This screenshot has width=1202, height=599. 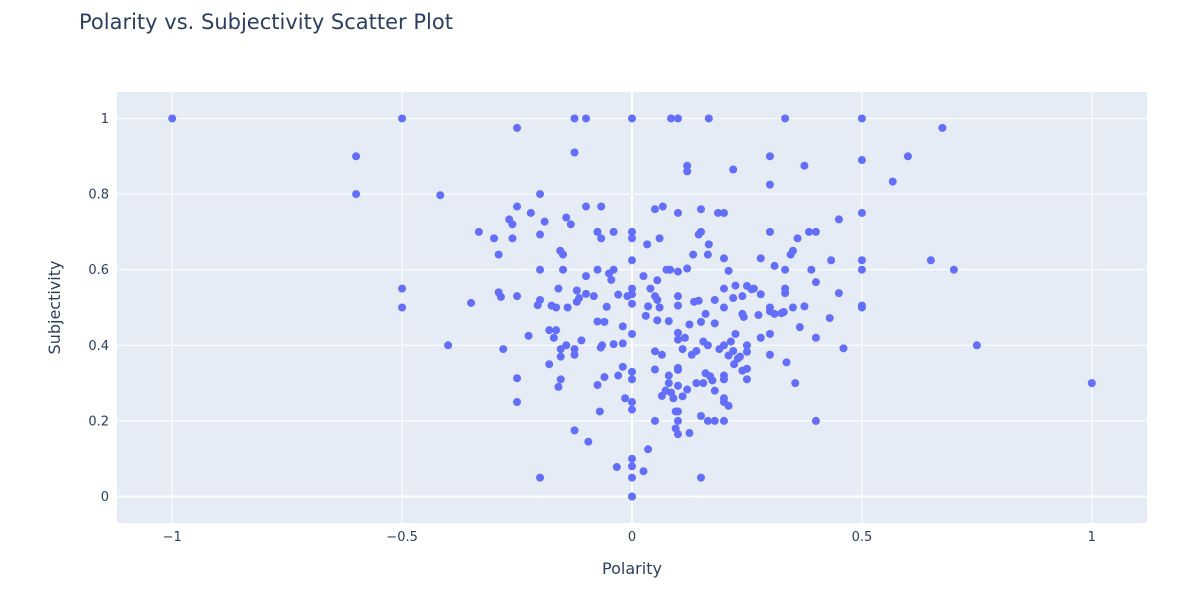 I want to click on y-tick-label: 1, so click(x=105, y=119).